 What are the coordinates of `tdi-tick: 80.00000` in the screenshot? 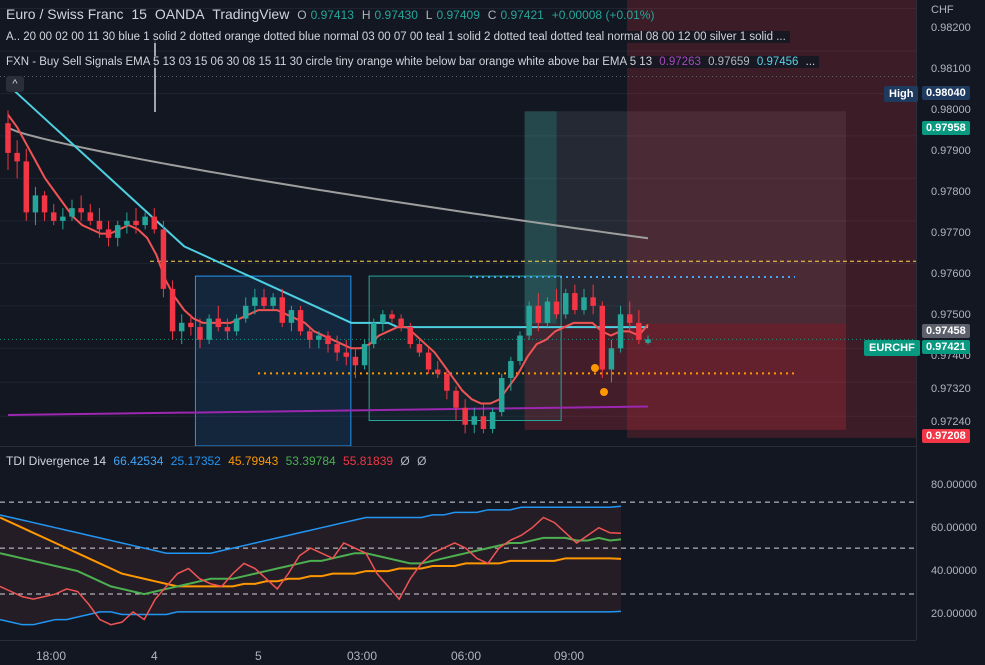 It's located at (954, 485).